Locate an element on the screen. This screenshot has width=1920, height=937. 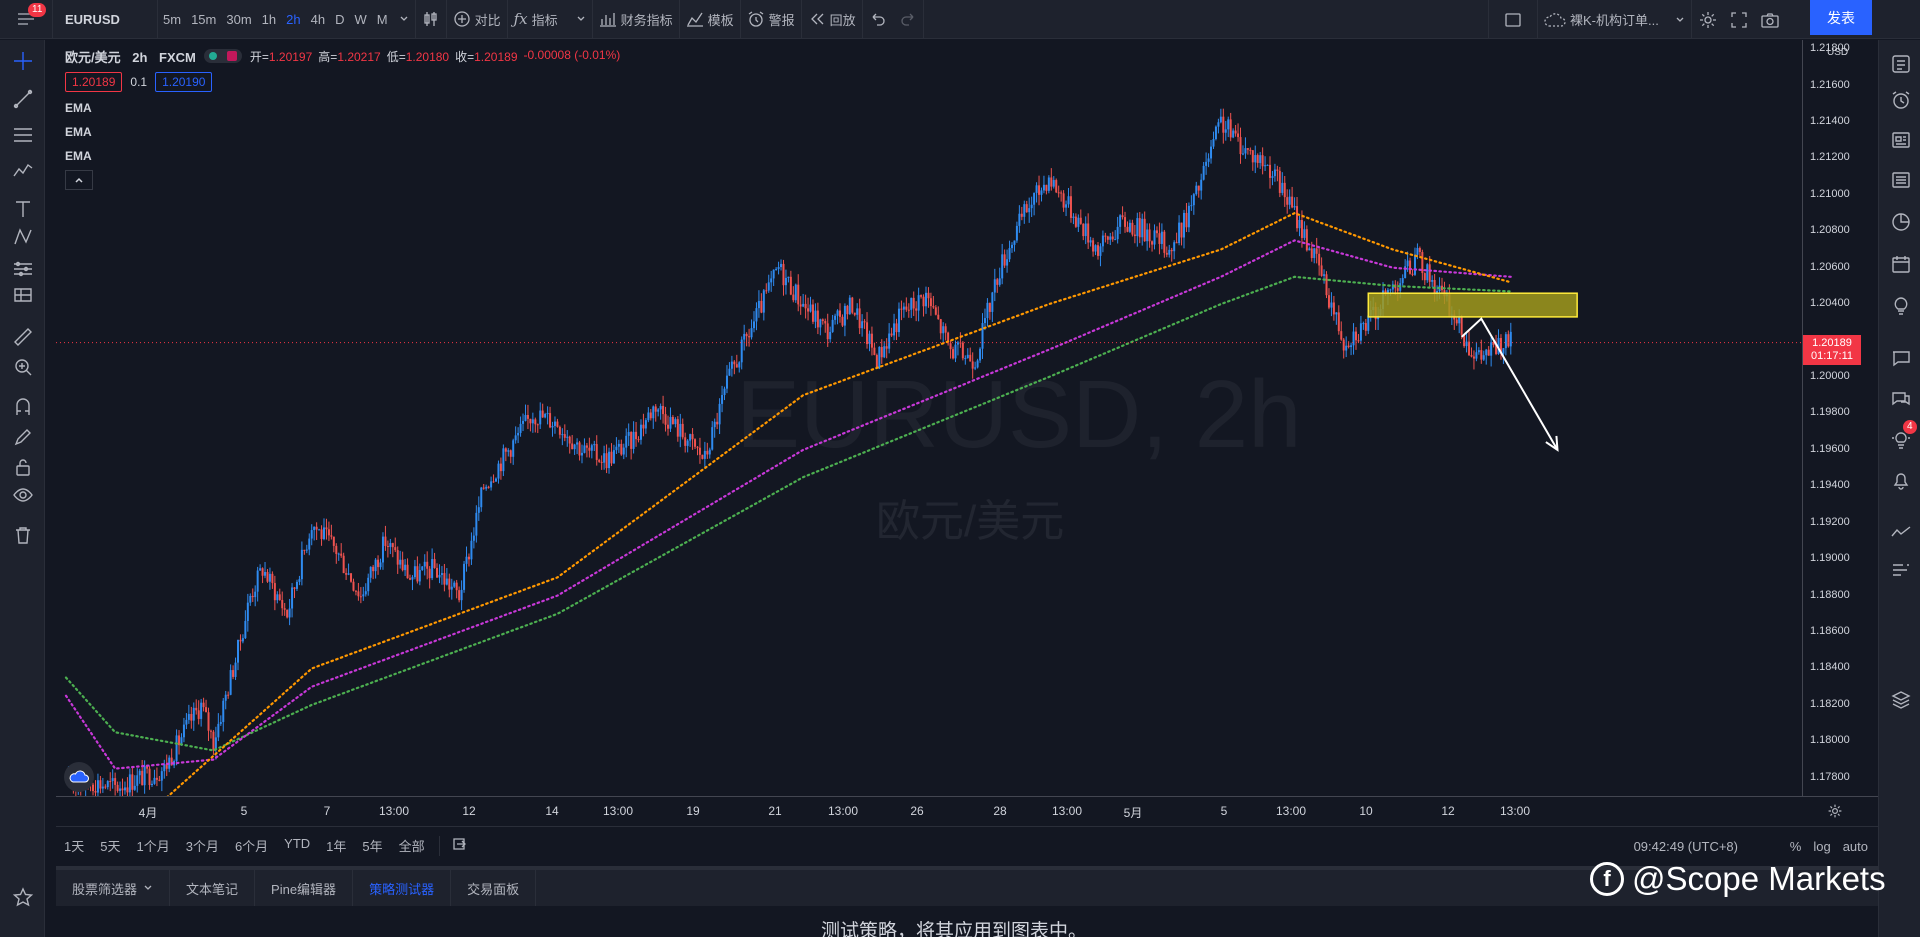
crosshair-tool is located at coordinates (23, 61).